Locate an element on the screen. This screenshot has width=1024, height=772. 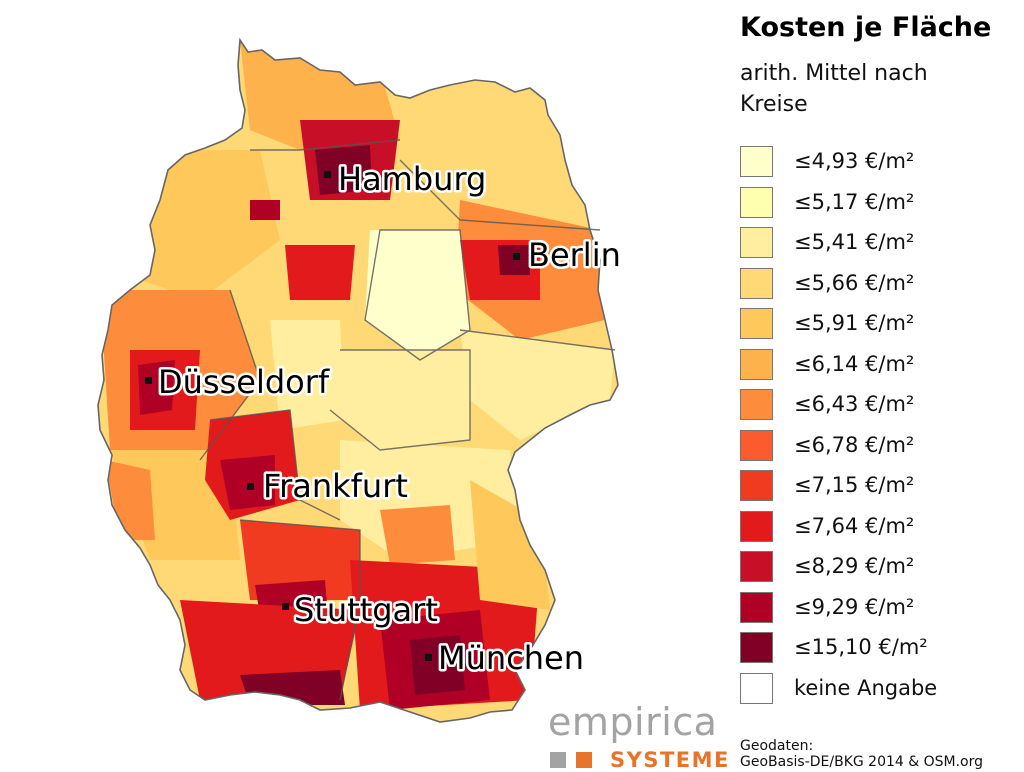
legend-label: ≤6,14 €/m² is located at coordinates (854, 363).